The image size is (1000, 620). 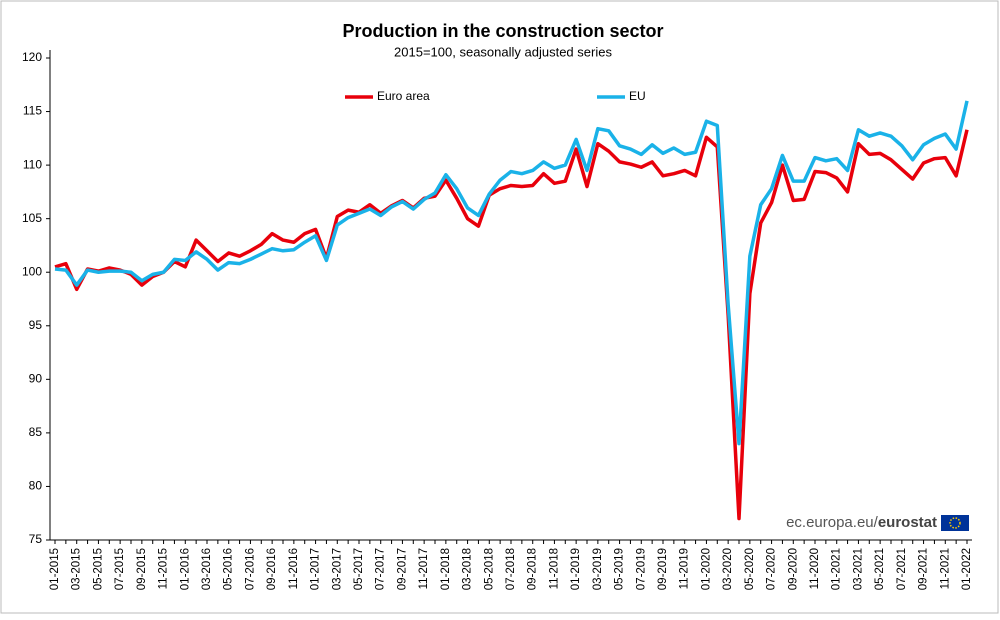 I want to click on x-tick-label: 01-2017, so click(x=316, y=569).